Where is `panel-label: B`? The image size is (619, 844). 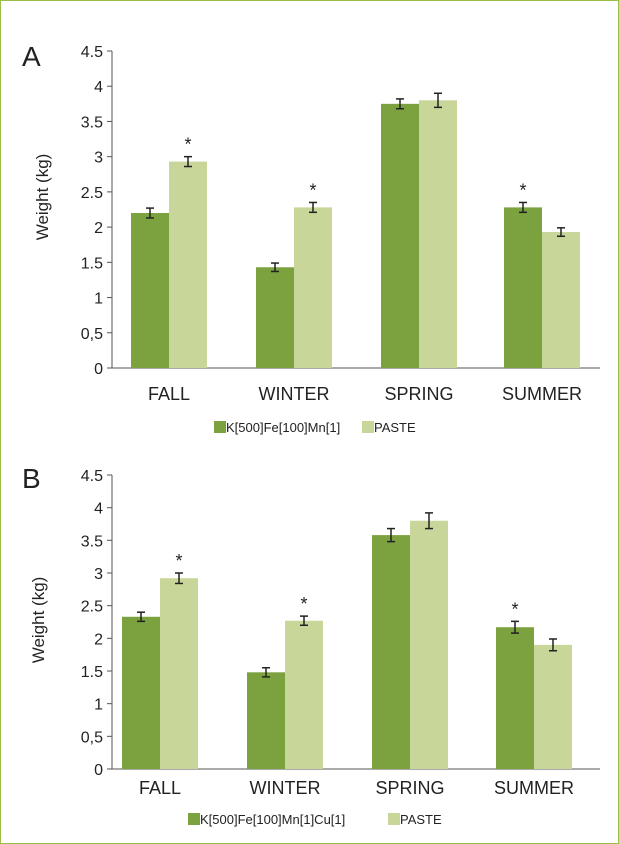 panel-label: B is located at coordinates (31, 478).